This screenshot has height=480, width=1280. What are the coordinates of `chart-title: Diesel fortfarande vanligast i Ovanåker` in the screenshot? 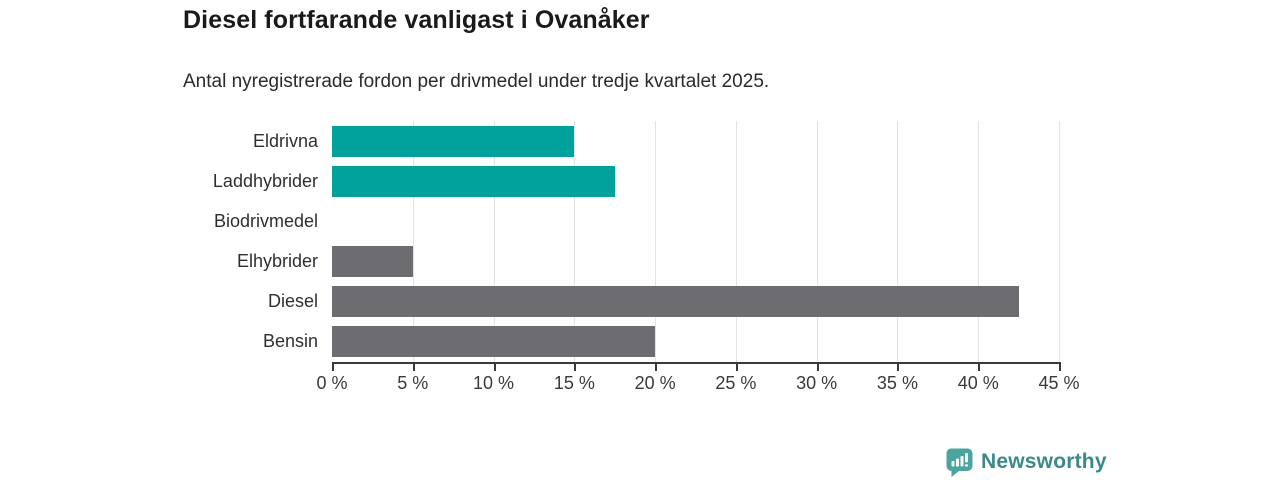 It's located at (416, 20).